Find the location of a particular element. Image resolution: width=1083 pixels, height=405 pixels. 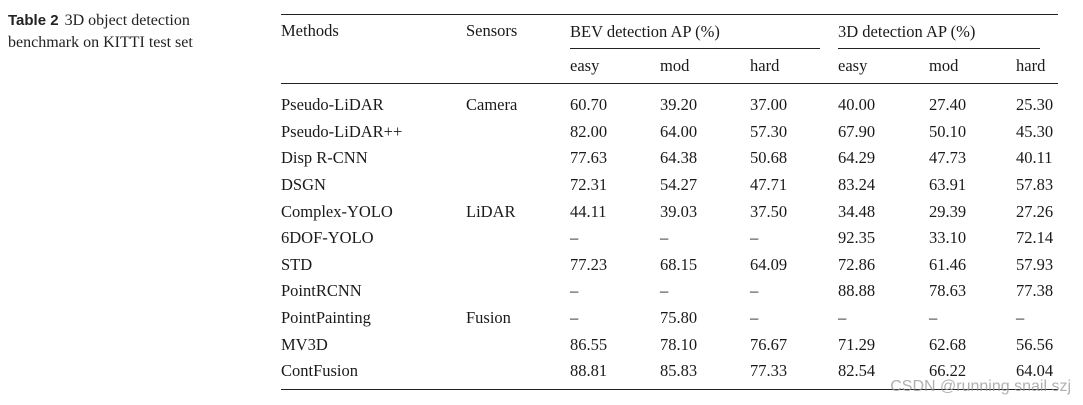

cell-value: 37.00 is located at coordinates (769, 105).